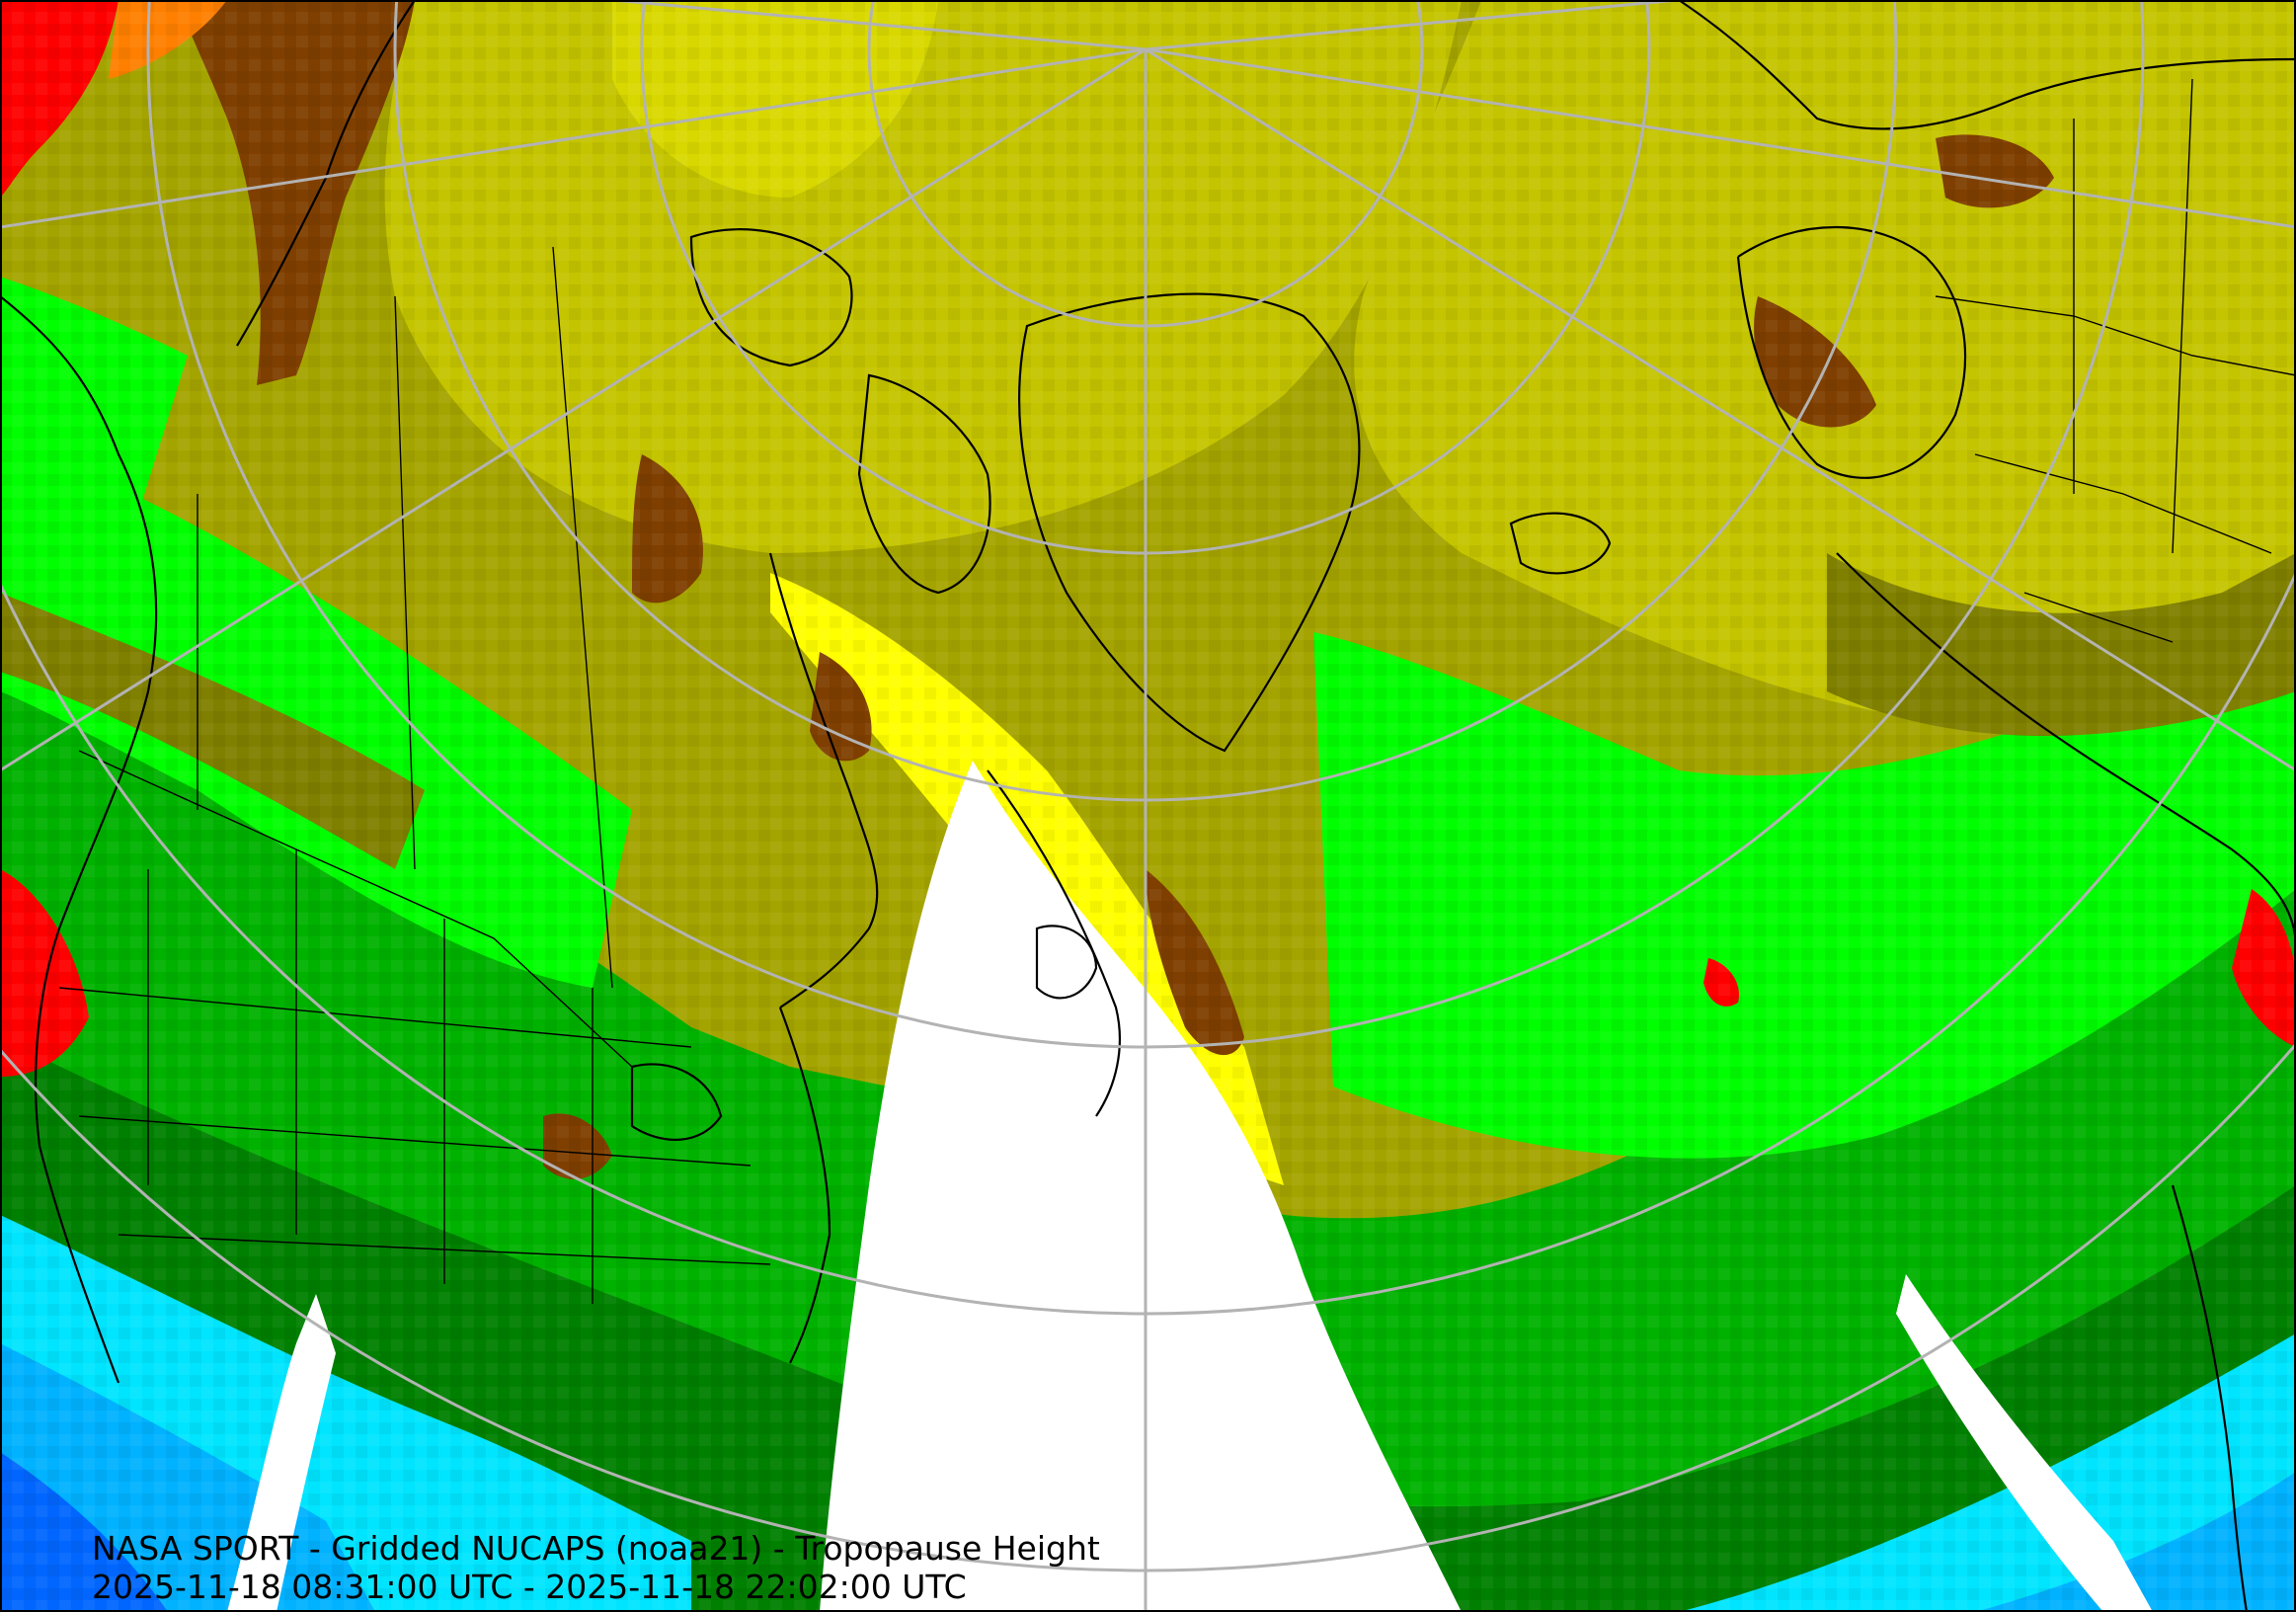 The image size is (2296, 1612). I want to click on coast-siberia, so click(1987, 65).